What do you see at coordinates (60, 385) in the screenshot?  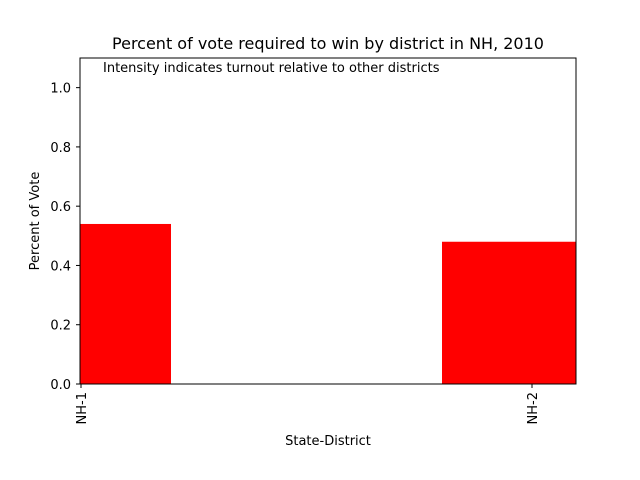 I see `y-tick-label: 0.0` at bounding box center [60, 385].